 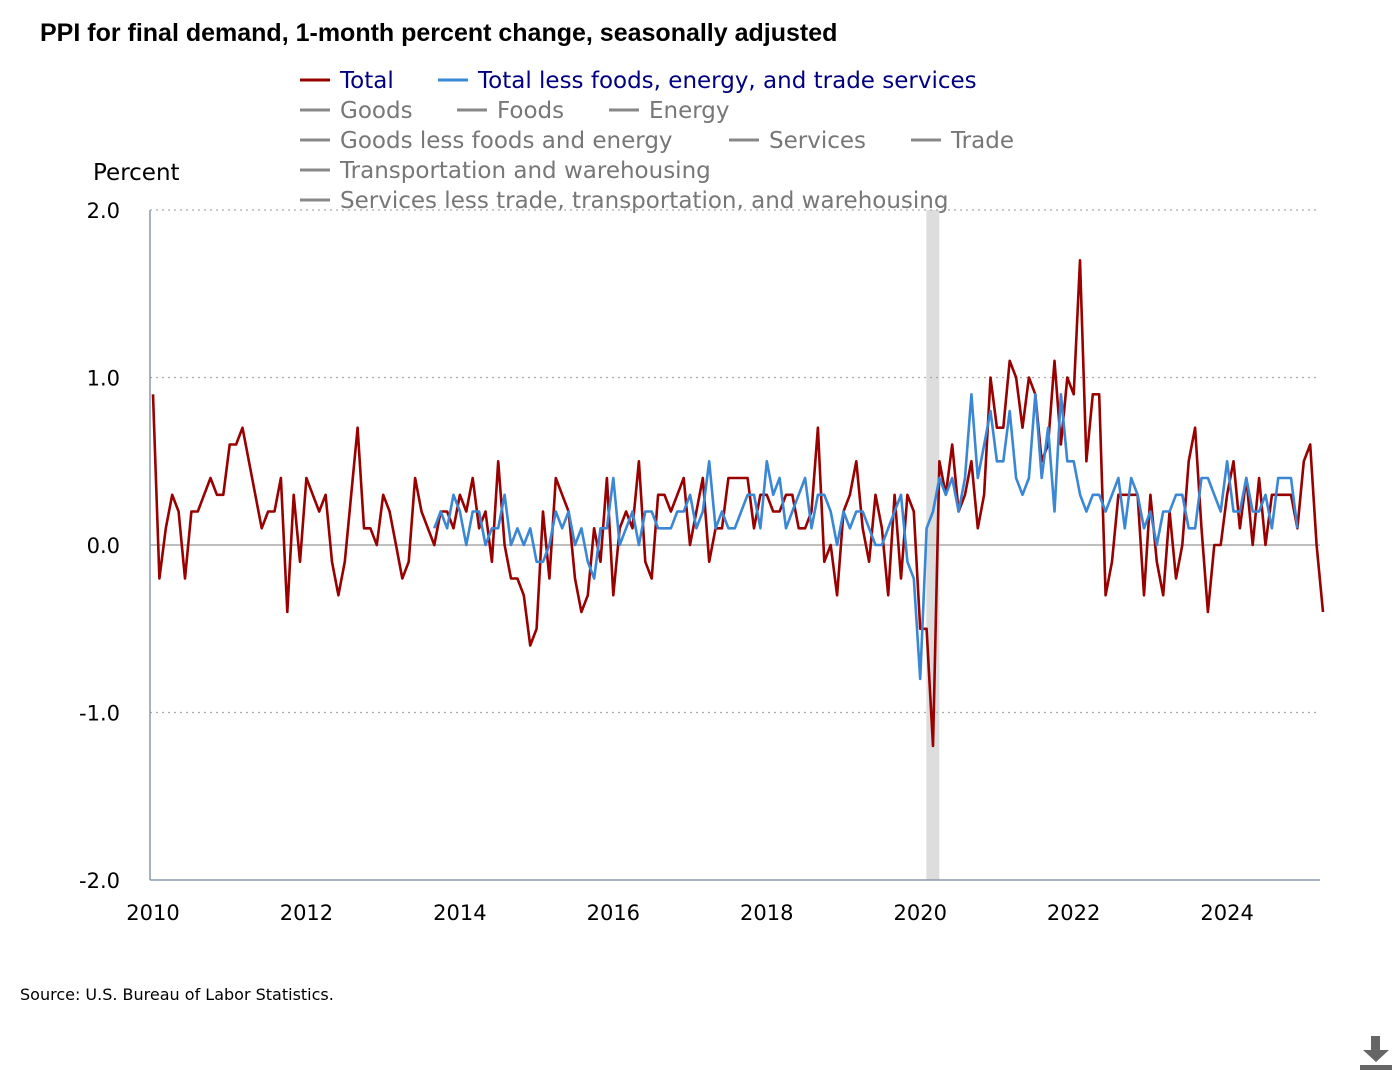 What do you see at coordinates (689, 111) in the screenshot?
I see `legend-label-energy: Energy` at bounding box center [689, 111].